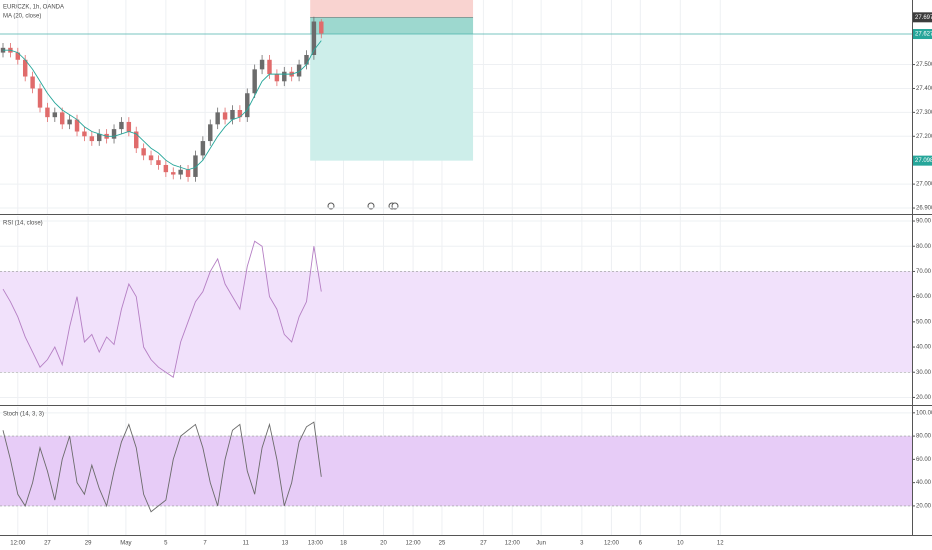 The width and height of the screenshot is (932, 550). Describe the element at coordinates (88, 544) in the screenshot. I see `x-tick-label: 29` at that location.